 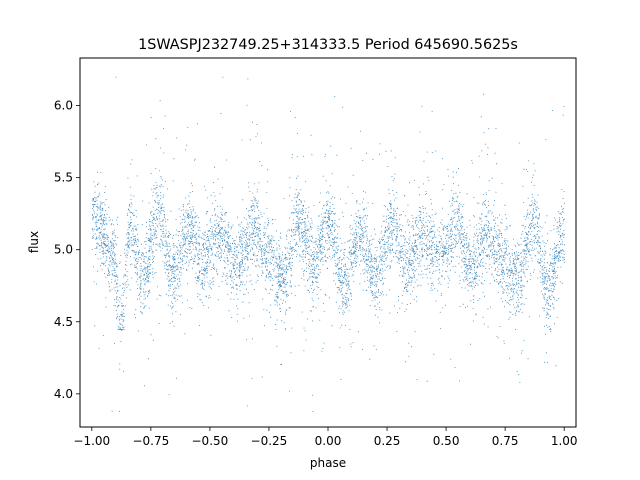 What do you see at coordinates (328, 463) in the screenshot?
I see `x-axis-label: phase` at bounding box center [328, 463].